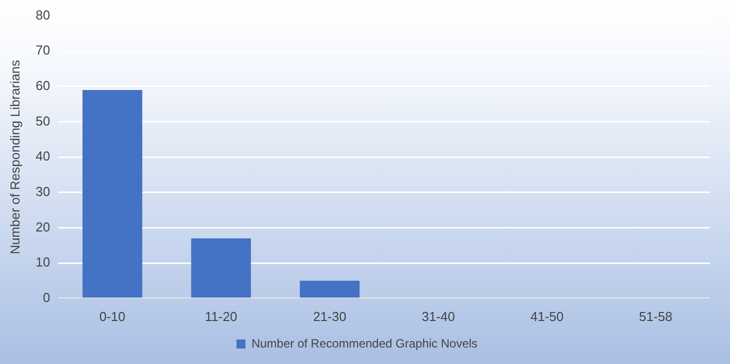 The height and width of the screenshot is (364, 730). What do you see at coordinates (329, 316) in the screenshot?
I see `x-tick-label: 21-30` at bounding box center [329, 316].